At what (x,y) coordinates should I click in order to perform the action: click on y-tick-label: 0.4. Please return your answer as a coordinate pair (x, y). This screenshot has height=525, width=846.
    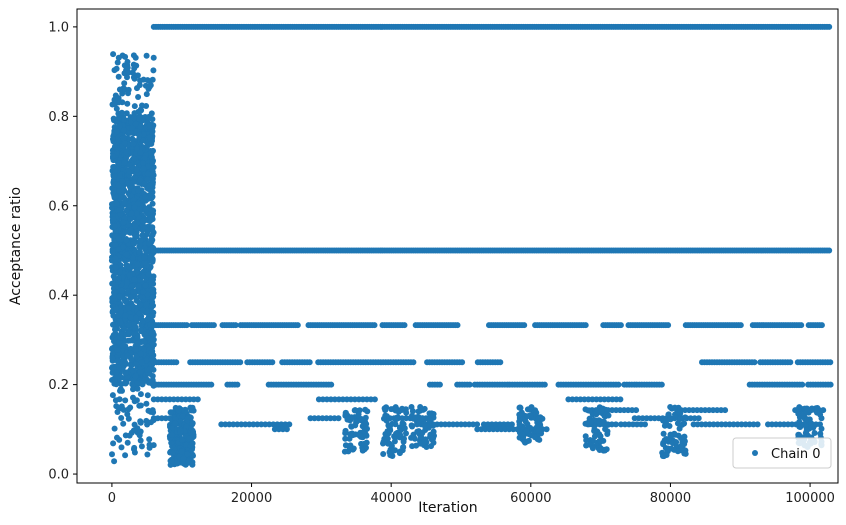
    Looking at the image, I should click on (58, 296).